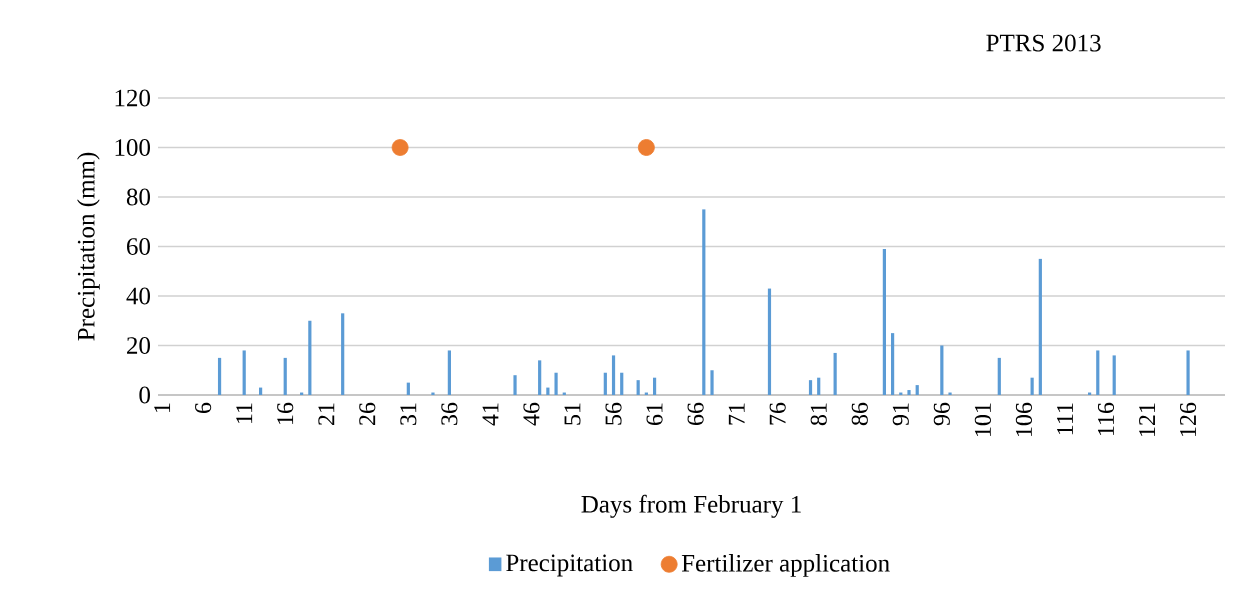 Image resolution: width=1253 pixels, height=601 pixels. I want to click on x-tick-label: 121, so click(1147, 419).